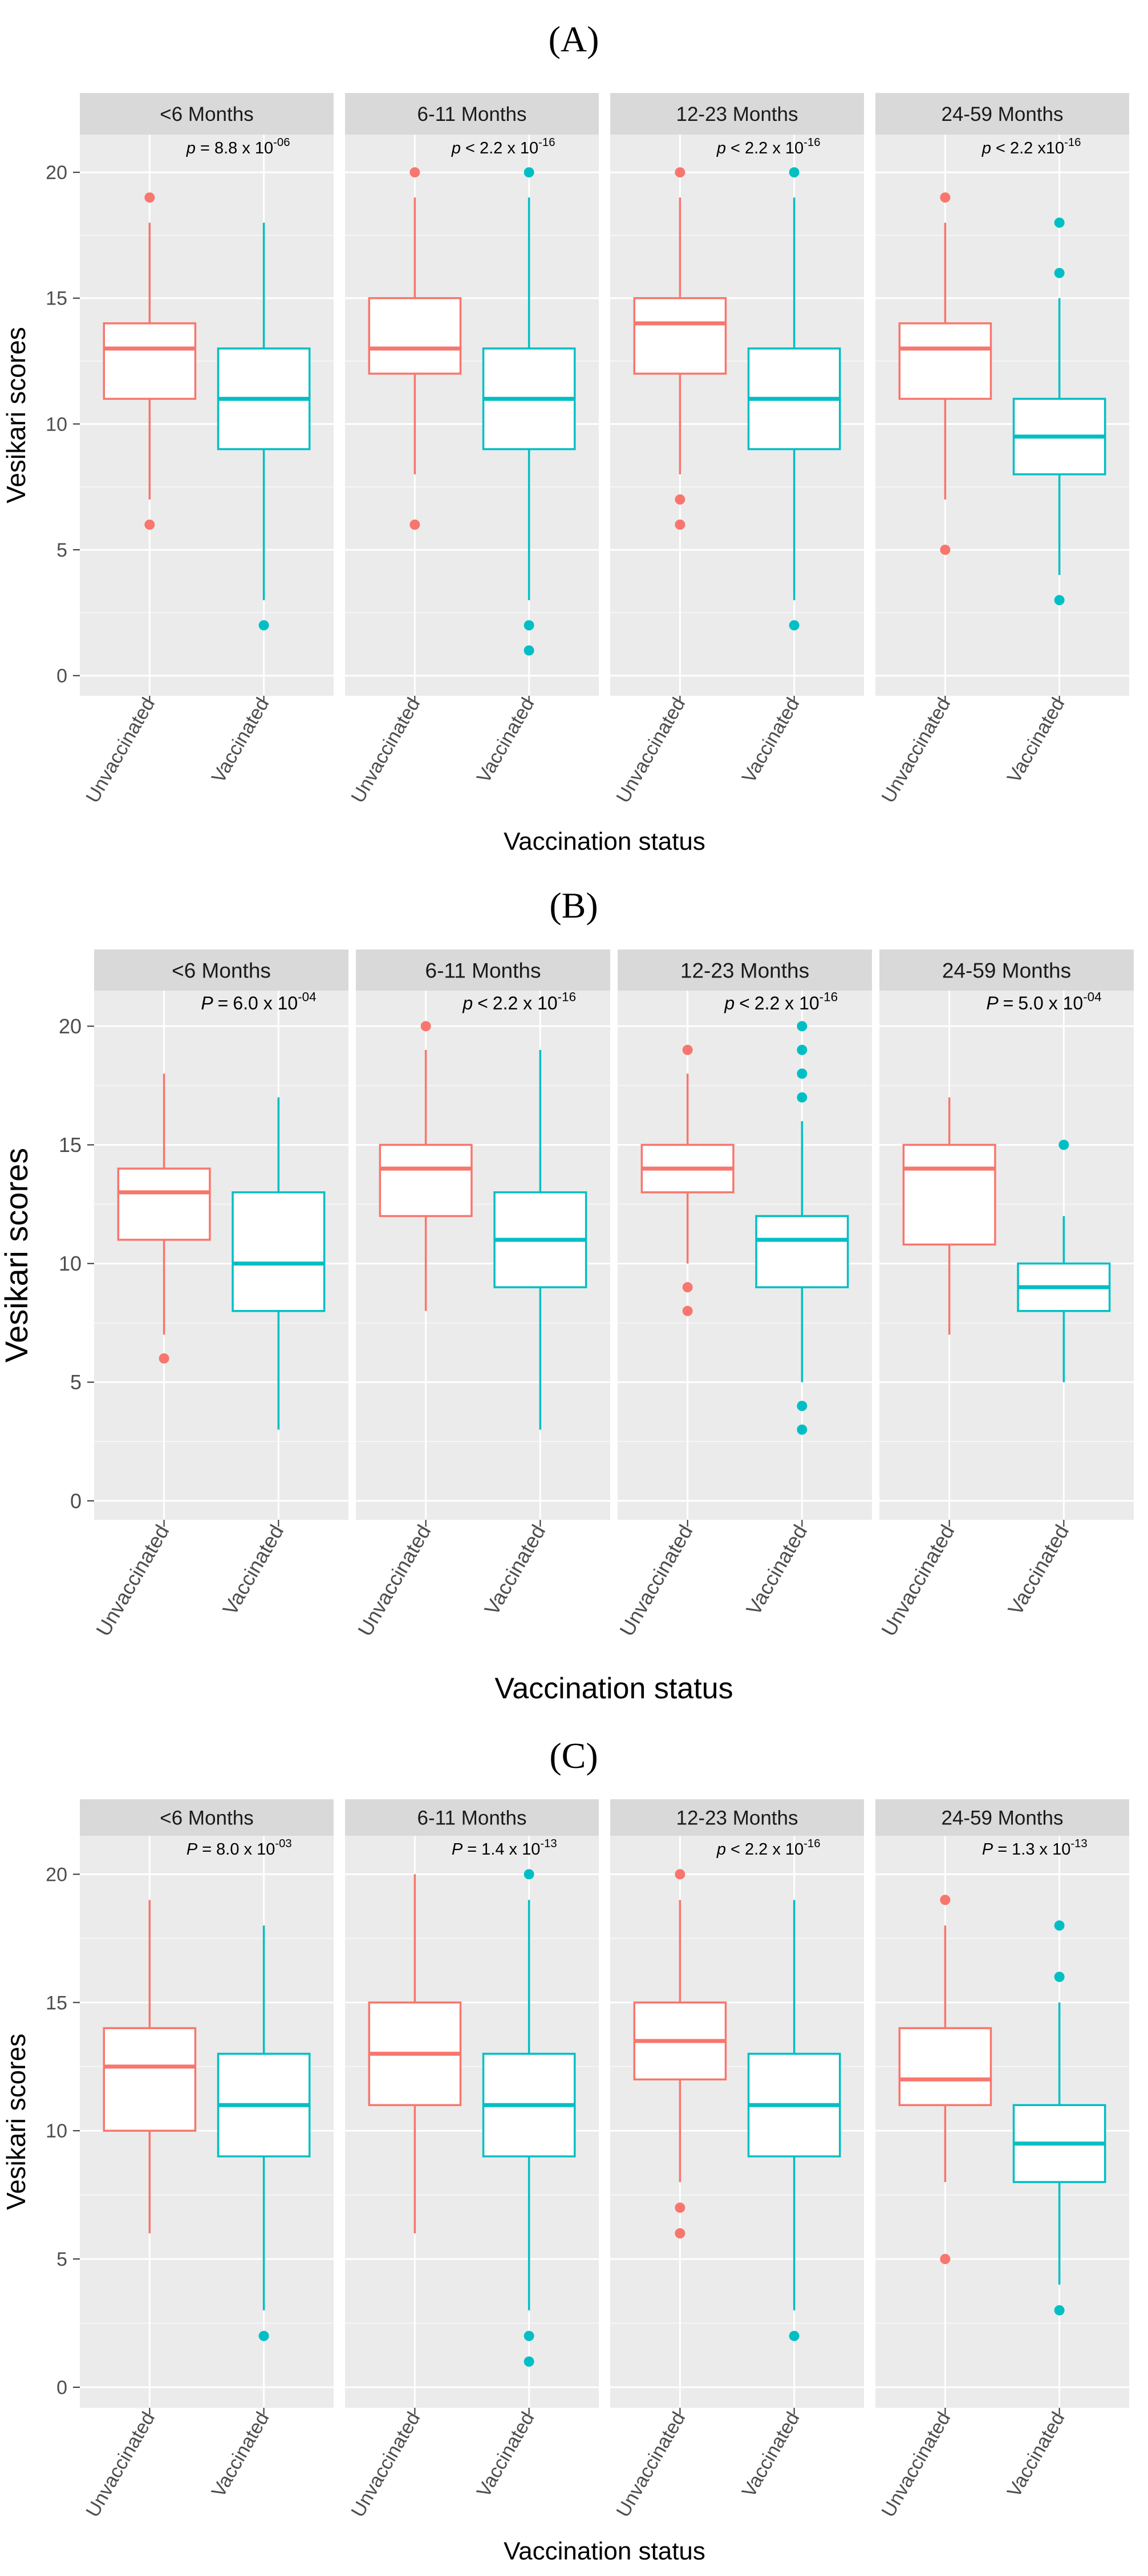  What do you see at coordinates (573, 905) in the screenshot?
I see `panel-label: (B)` at bounding box center [573, 905].